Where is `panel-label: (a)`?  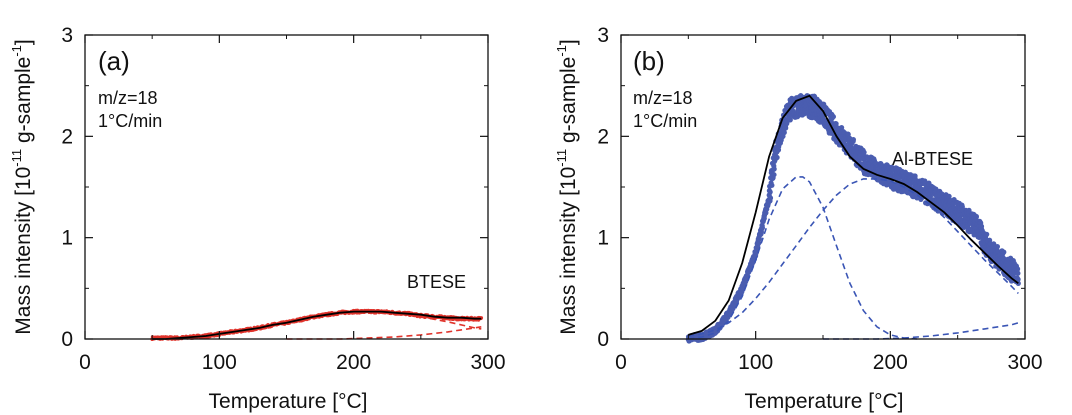 panel-label: (a) is located at coordinates (114, 61).